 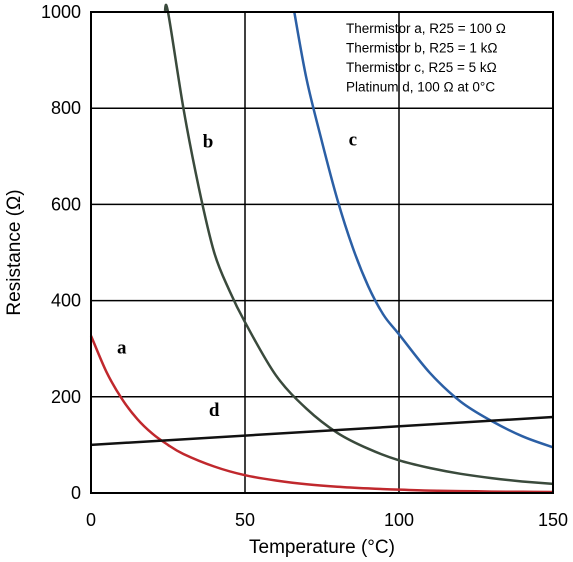 What do you see at coordinates (420, 87) in the screenshot?
I see `legend-entry: Platinum d, 100 Ω at 0°C` at bounding box center [420, 87].